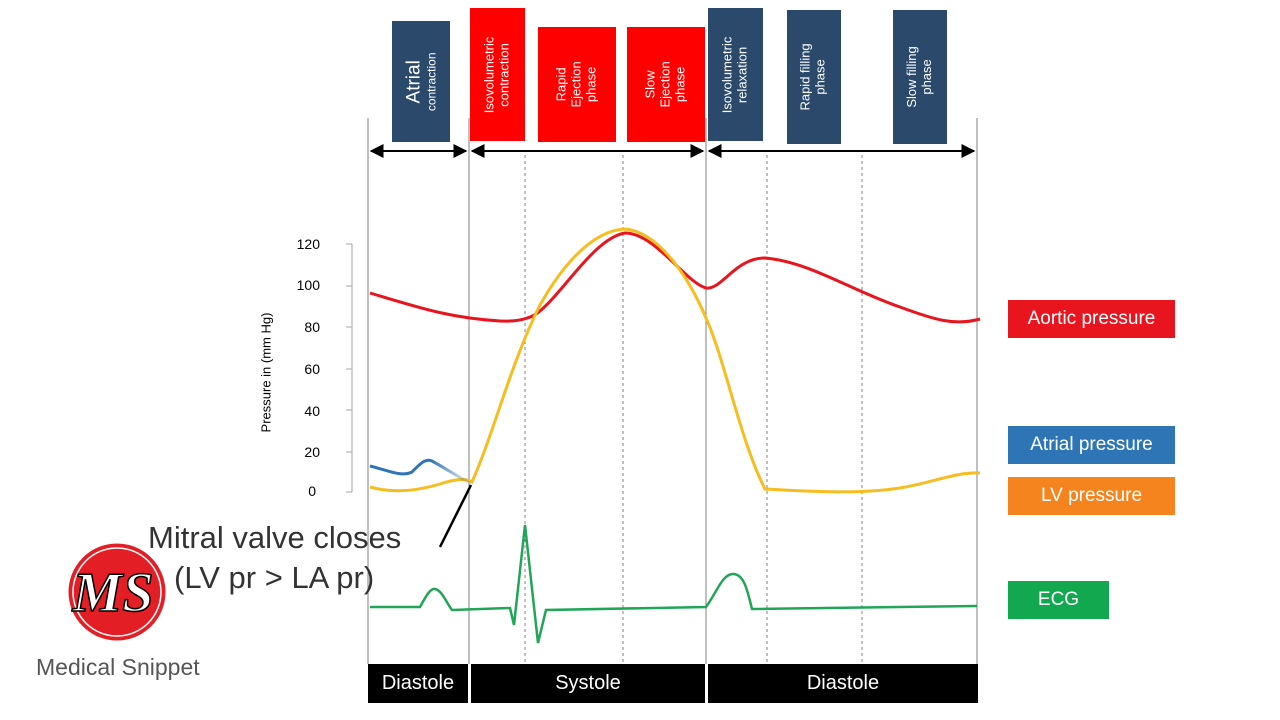  I want to click on brand-logo: MS, so click(117, 592).